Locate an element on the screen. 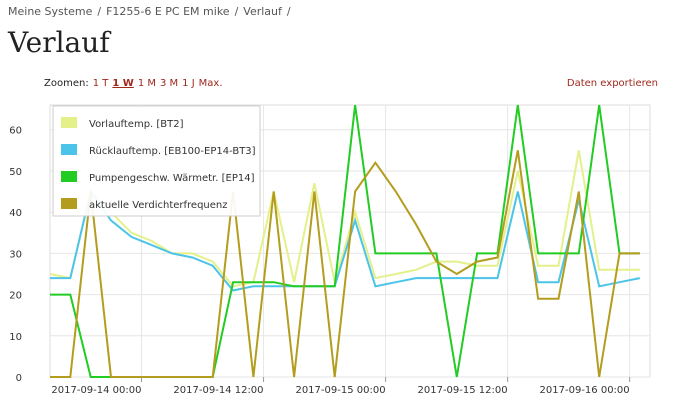 The height and width of the screenshot is (402, 677). x-tick-label: 2017-09-14 12:00 is located at coordinates (218, 390).